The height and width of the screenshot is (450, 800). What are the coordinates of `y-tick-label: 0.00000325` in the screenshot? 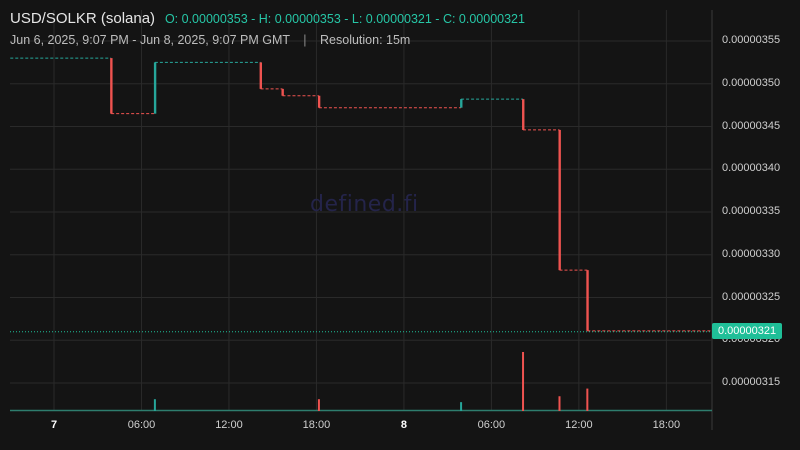 It's located at (751, 296).